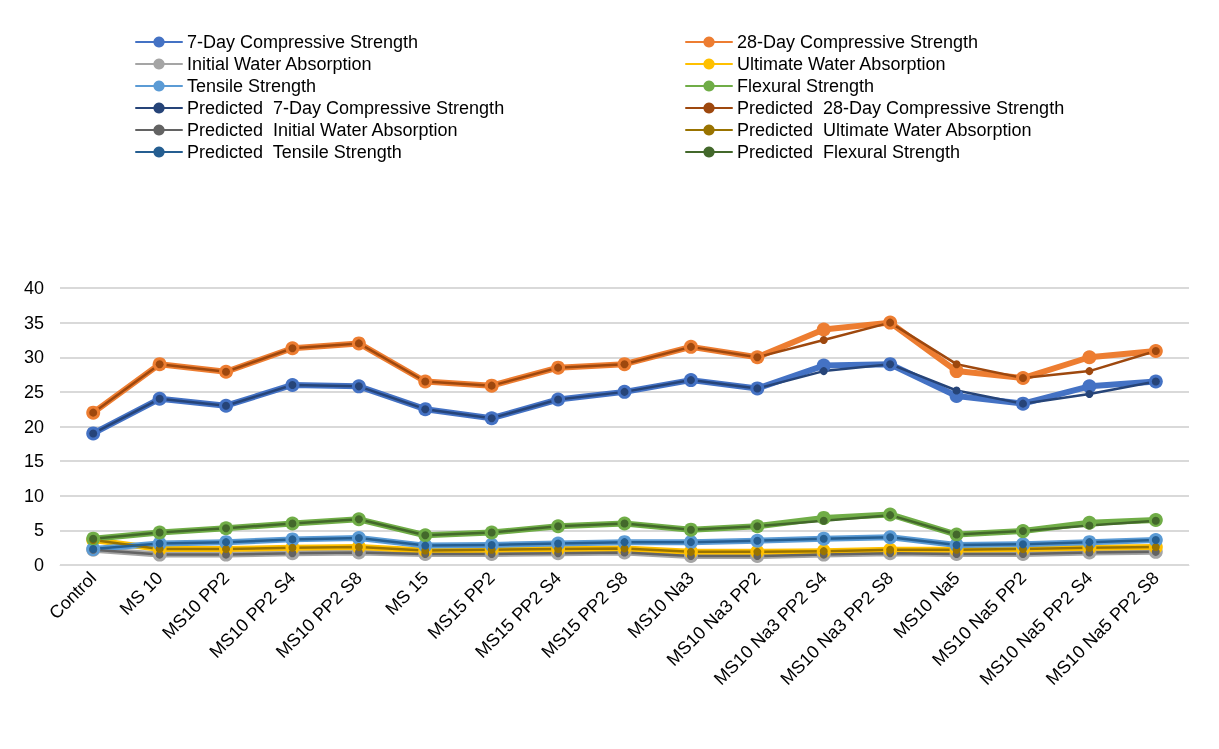  I want to click on legend-label: Tensile Strength, so click(252, 86).